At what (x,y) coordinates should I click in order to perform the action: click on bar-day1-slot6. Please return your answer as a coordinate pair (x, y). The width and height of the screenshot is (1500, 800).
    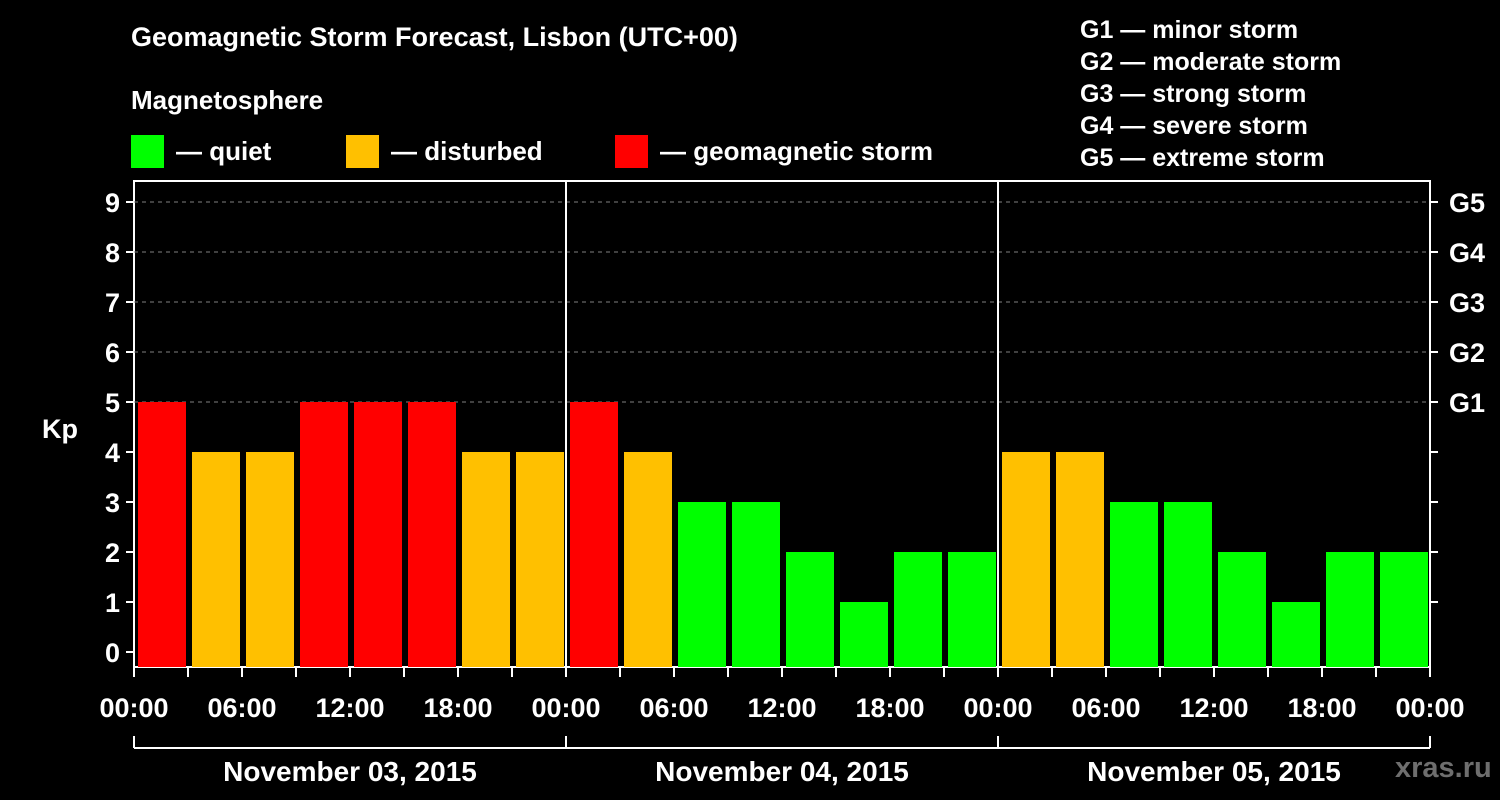
    Looking at the image, I should click on (432, 534).